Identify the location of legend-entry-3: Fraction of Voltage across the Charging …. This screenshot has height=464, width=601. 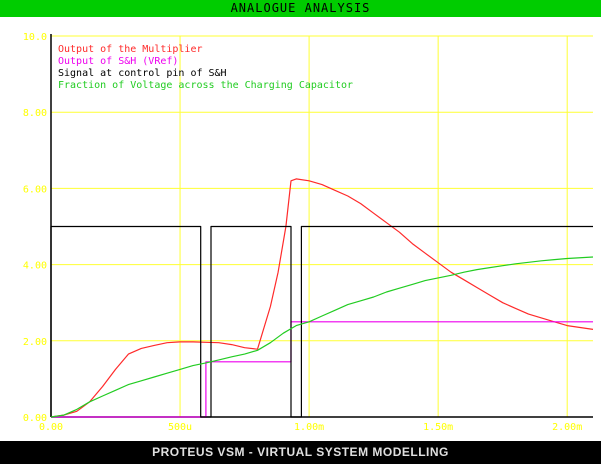
(205, 85).